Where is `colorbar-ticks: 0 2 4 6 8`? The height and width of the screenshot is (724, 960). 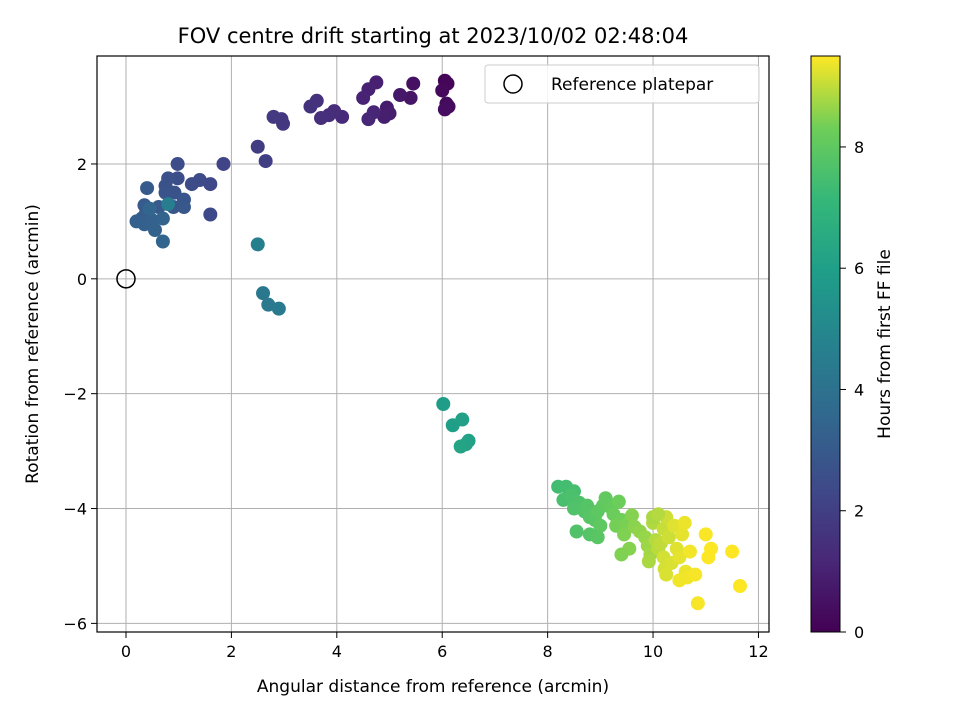
colorbar-ticks: 0 2 4 6 8 is located at coordinates (852, 390).